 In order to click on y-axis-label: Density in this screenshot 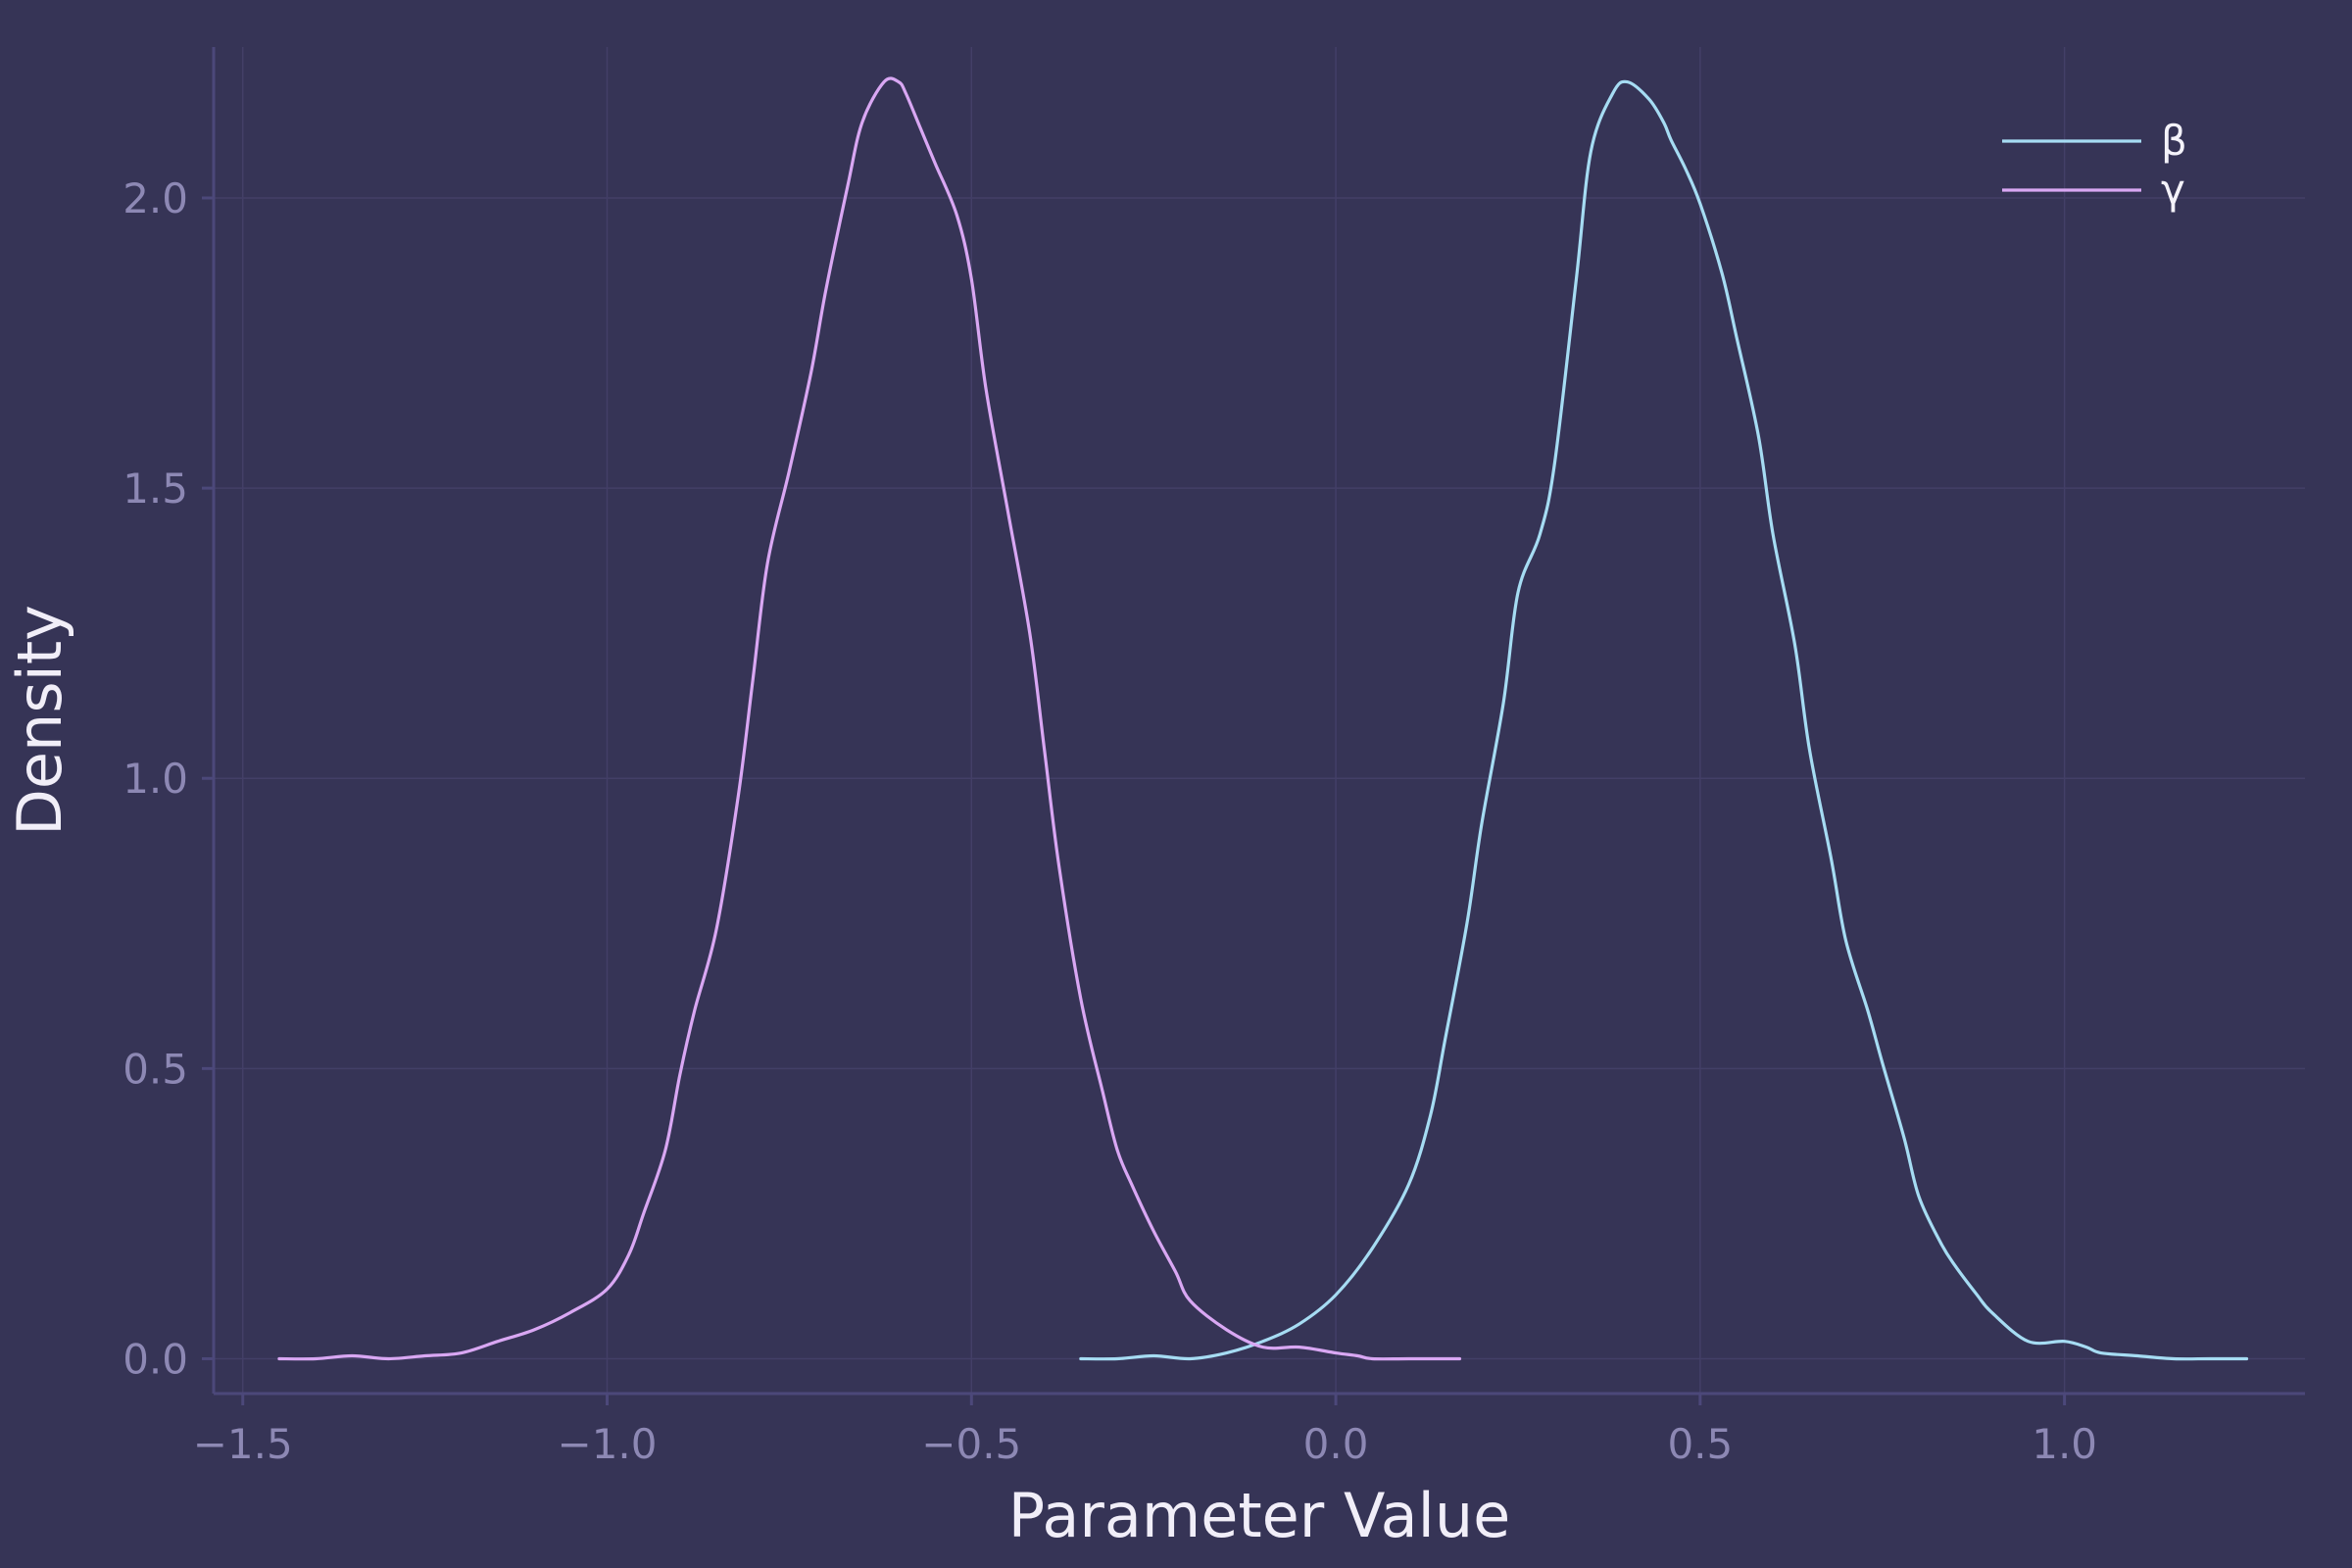, I will do `click(39, 720)`.